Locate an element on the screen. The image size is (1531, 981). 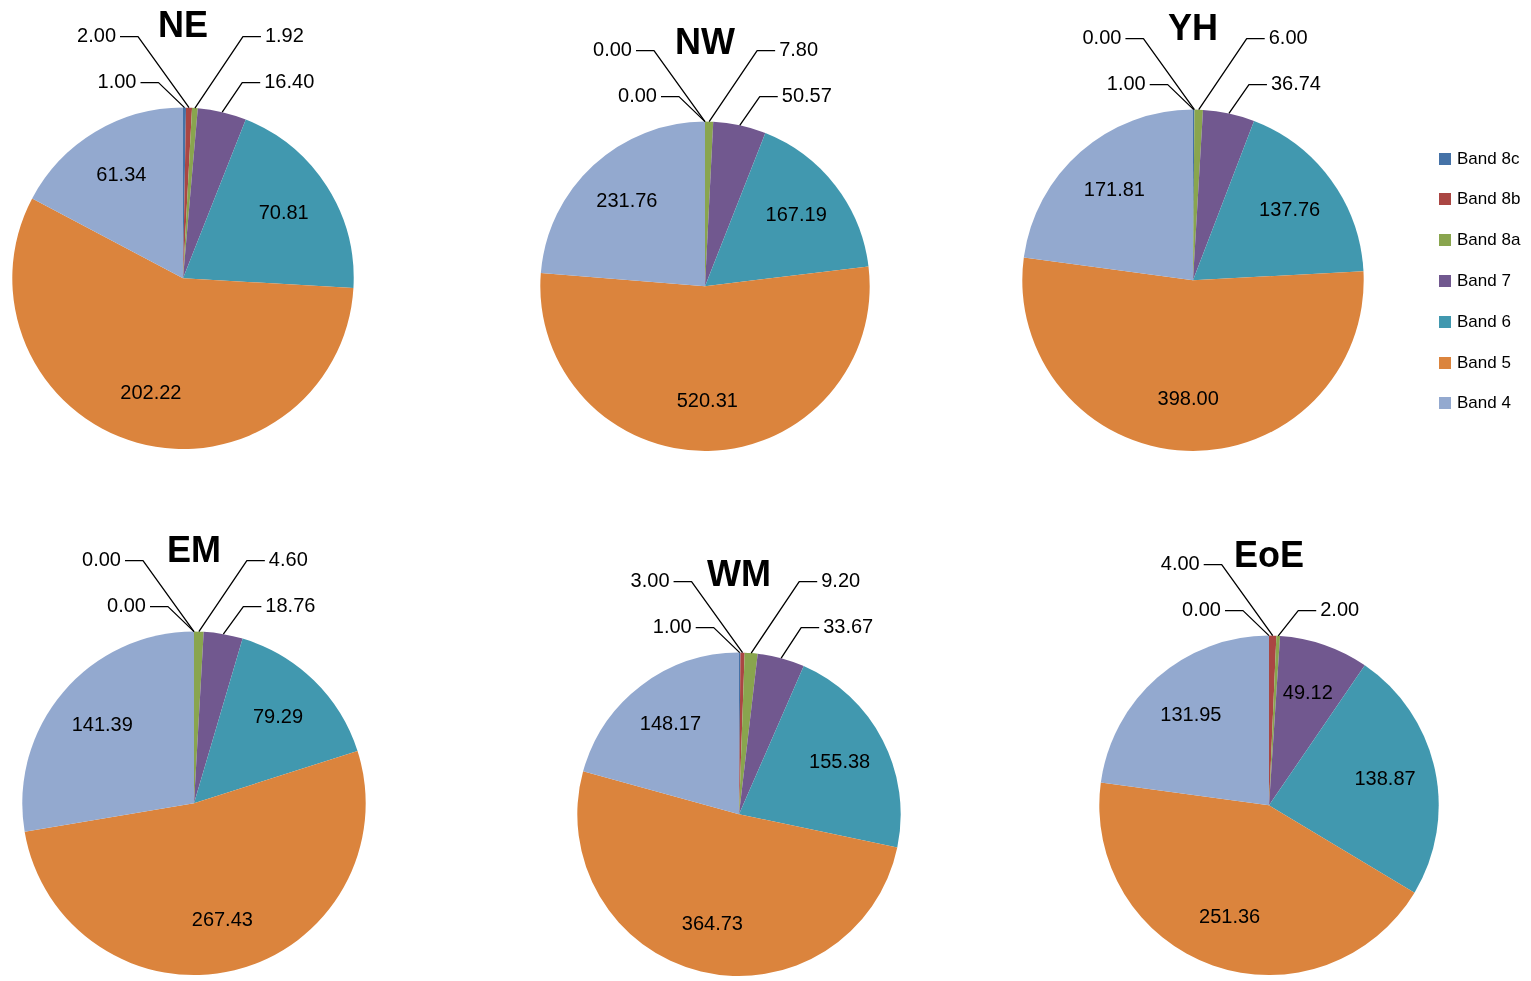
data-label: 364.73 is located at coordinates (712, 923).